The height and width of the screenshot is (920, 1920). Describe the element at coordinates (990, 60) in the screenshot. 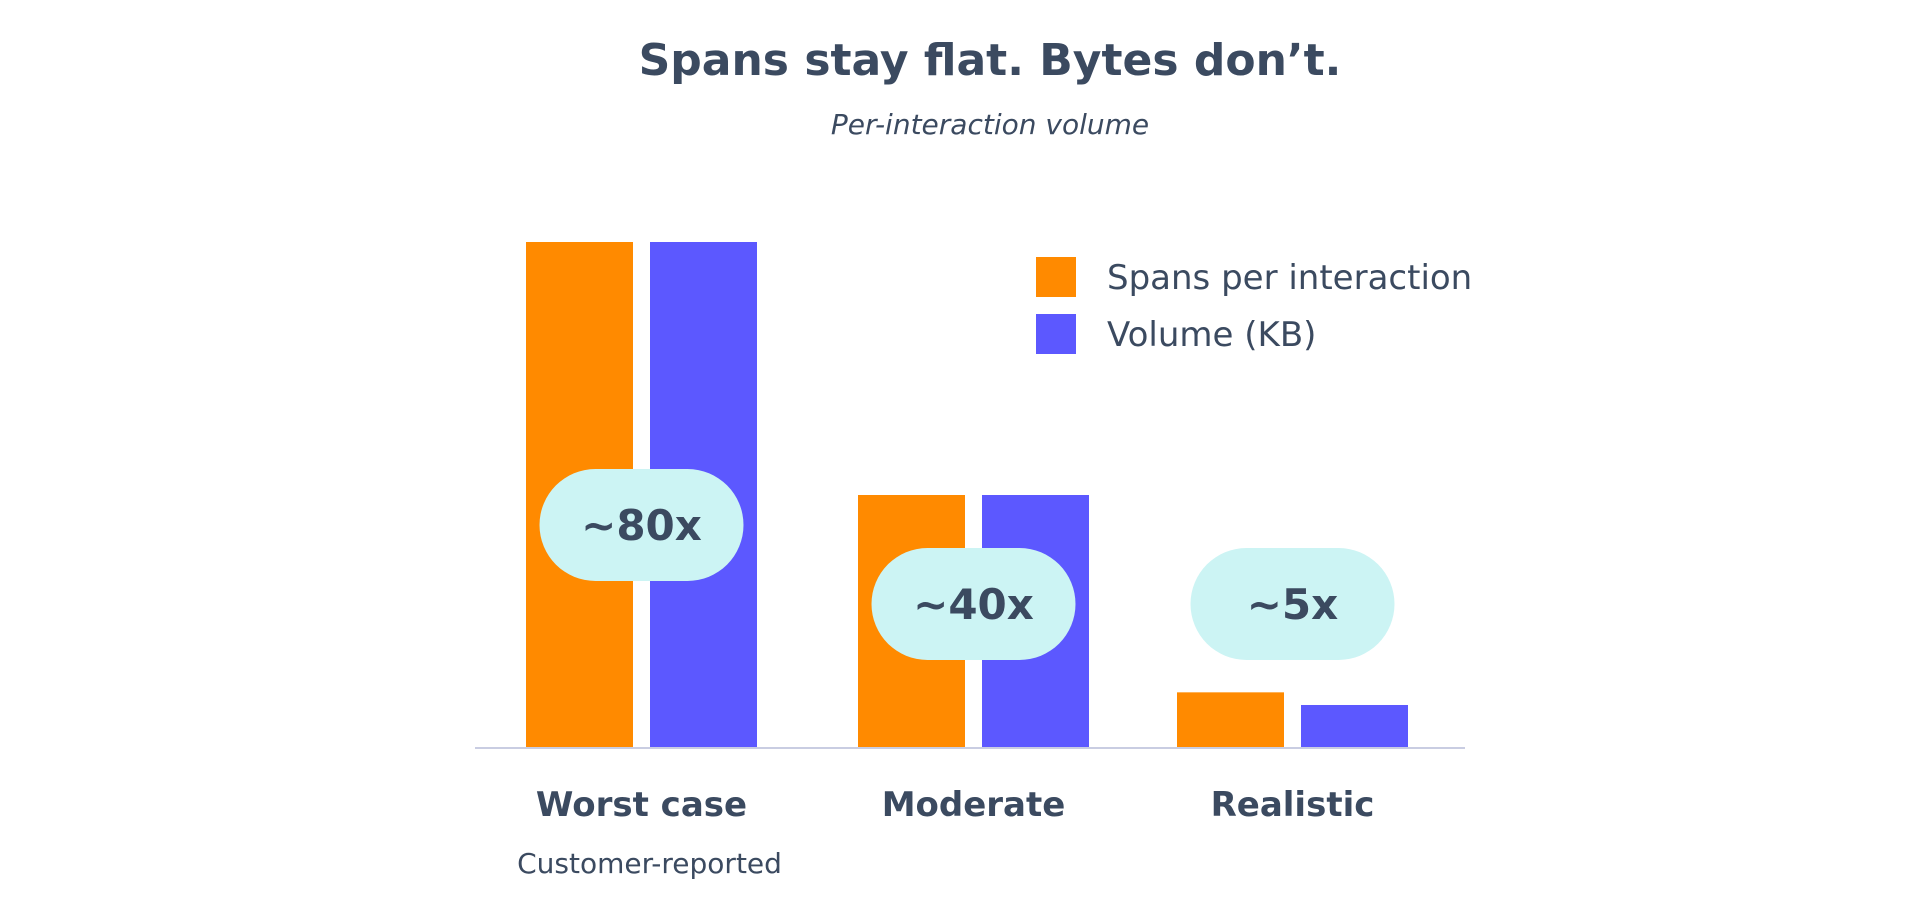

I see `chart-title: Spans stay flat. Bytes don’t.` at that location.